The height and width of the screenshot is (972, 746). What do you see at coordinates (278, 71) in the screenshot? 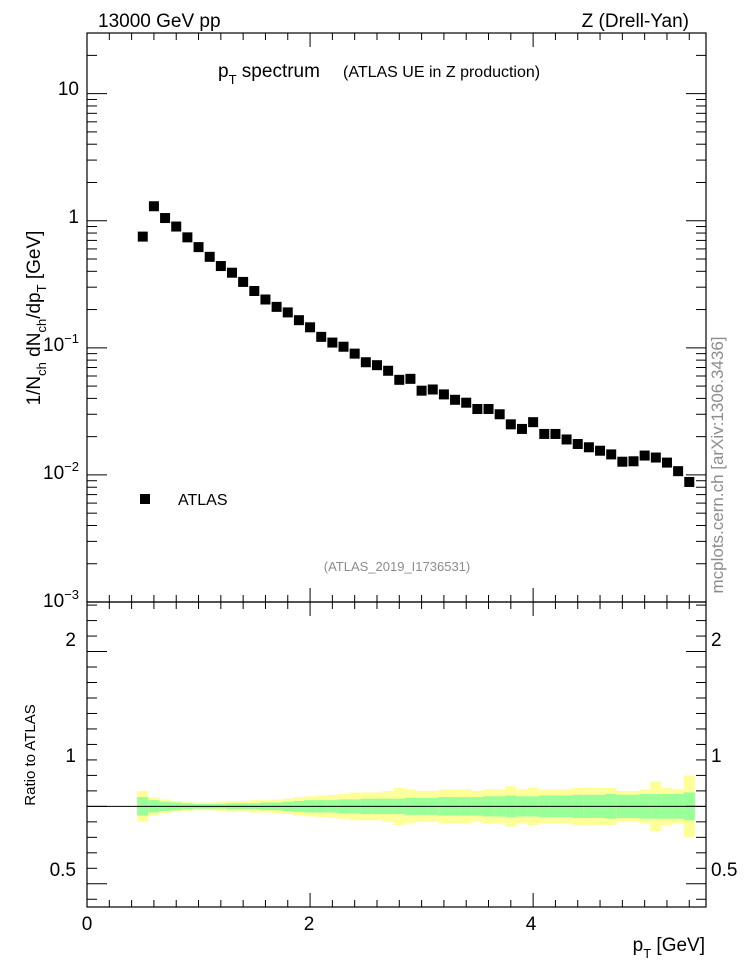
I see `plot-title-rest: spectrum` at bounding box center [278, 71].